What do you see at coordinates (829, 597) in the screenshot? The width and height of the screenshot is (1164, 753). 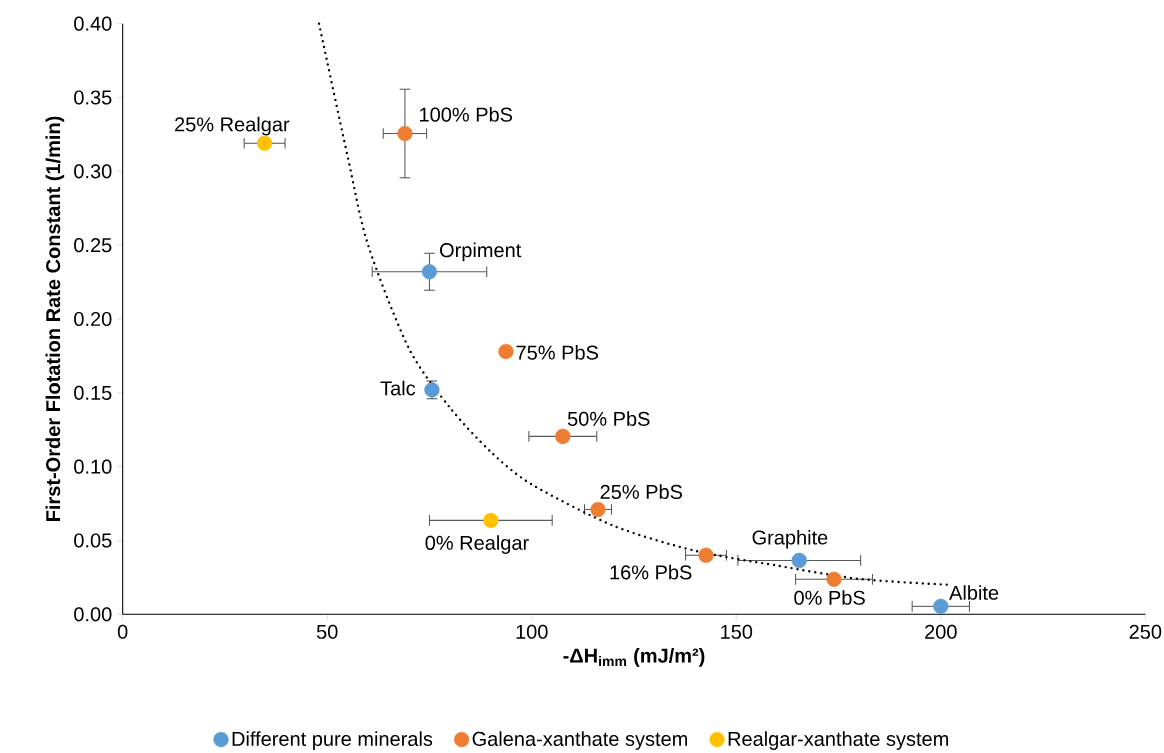 I see `annotation: 0% PbS` at bounding box center [829, 597].